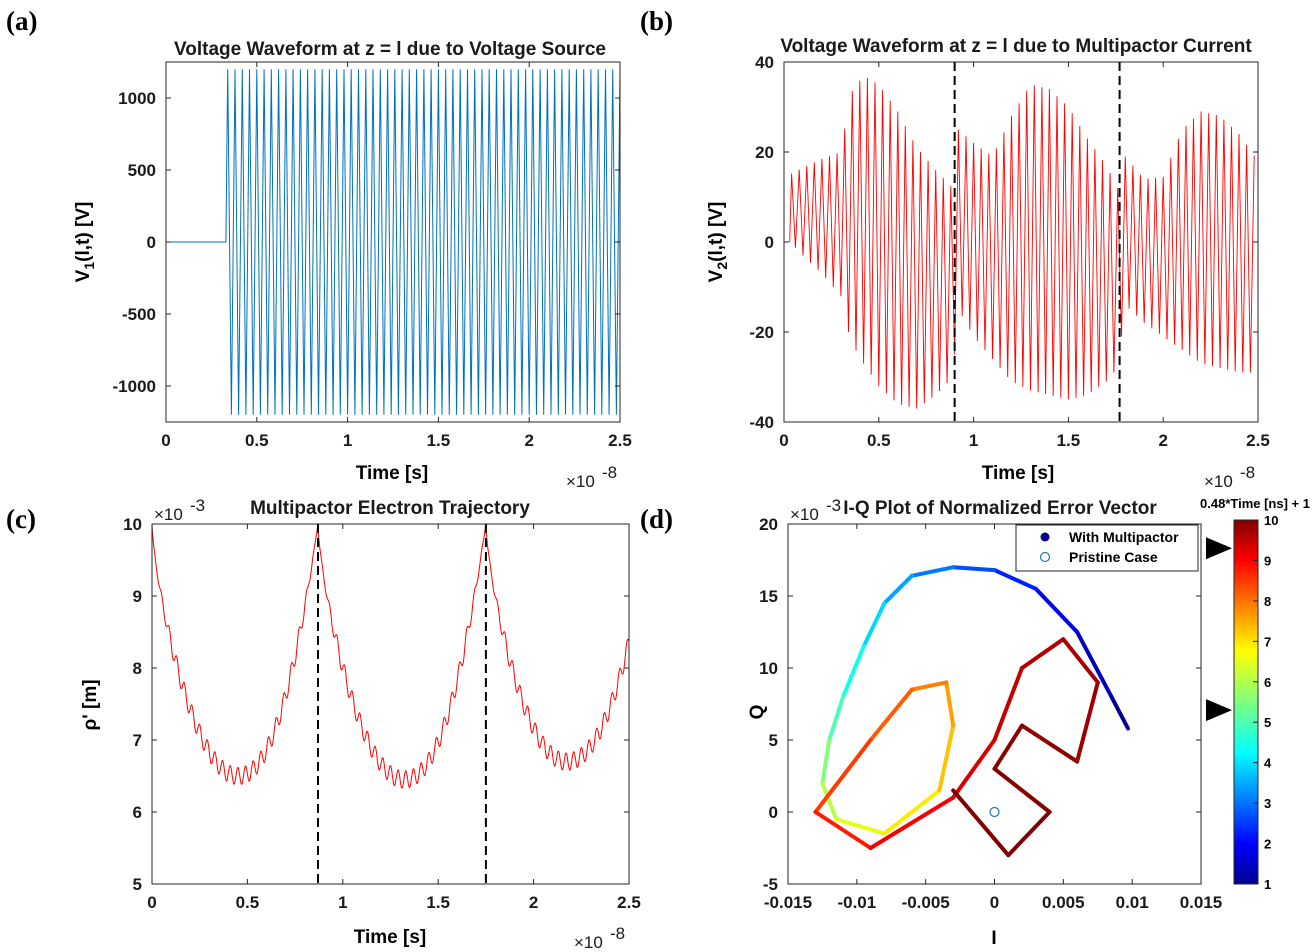 Image resolution: width=1315 pixels, height=952 pixels. What do you see at coordinates (151, 242) in the screenshot?
I see `chart-a-ytick-label: 0` at bounding box center [151, 242].